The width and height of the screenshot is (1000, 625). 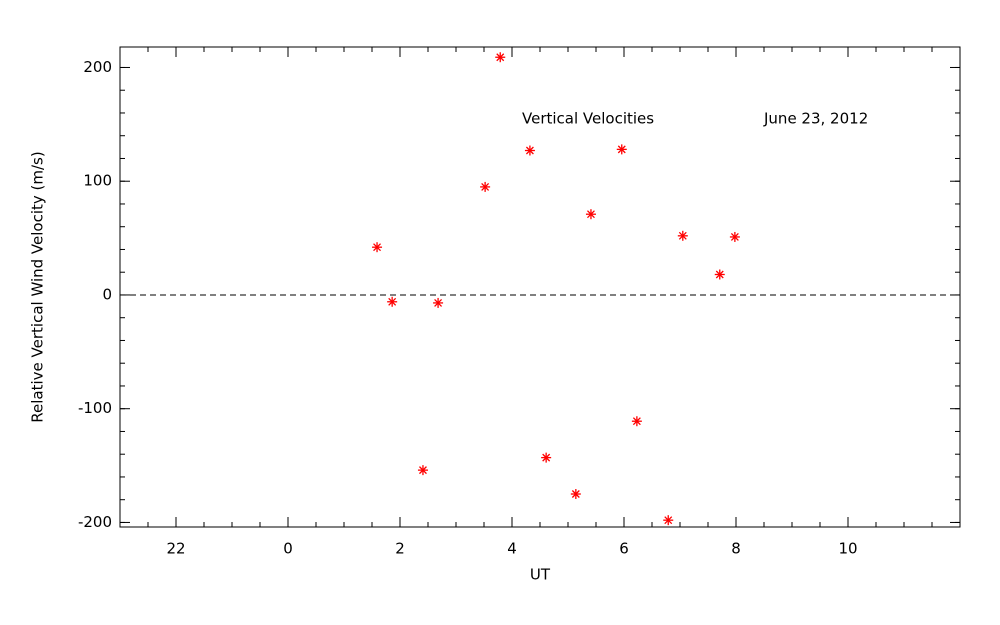 I want to click on x-tick-label: 2, so click(x=400, y=549).